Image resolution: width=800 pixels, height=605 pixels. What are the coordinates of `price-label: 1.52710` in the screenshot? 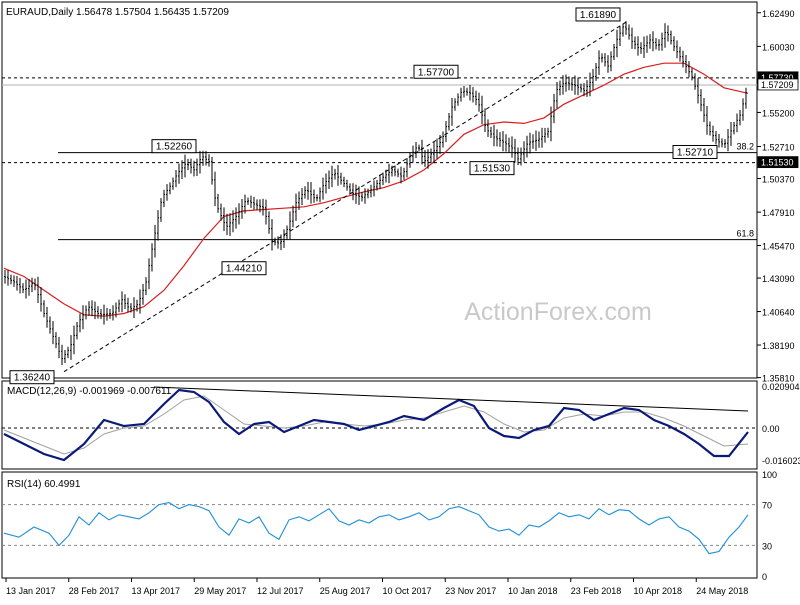 It's located at (695, 152).